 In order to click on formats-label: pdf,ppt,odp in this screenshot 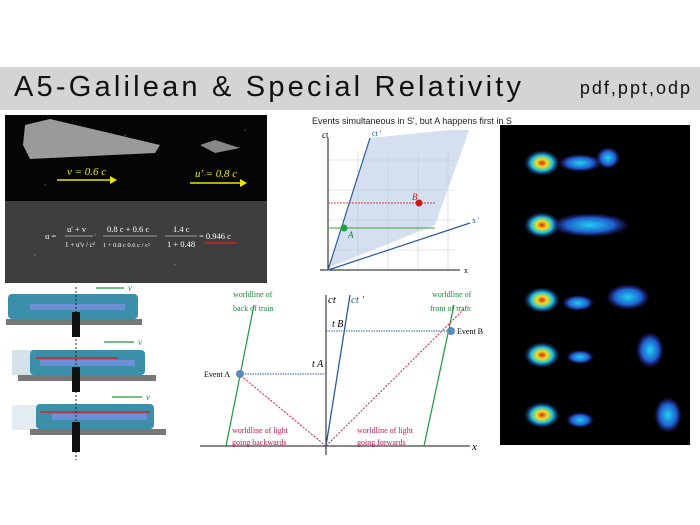, I will do `click(635, 88)`.